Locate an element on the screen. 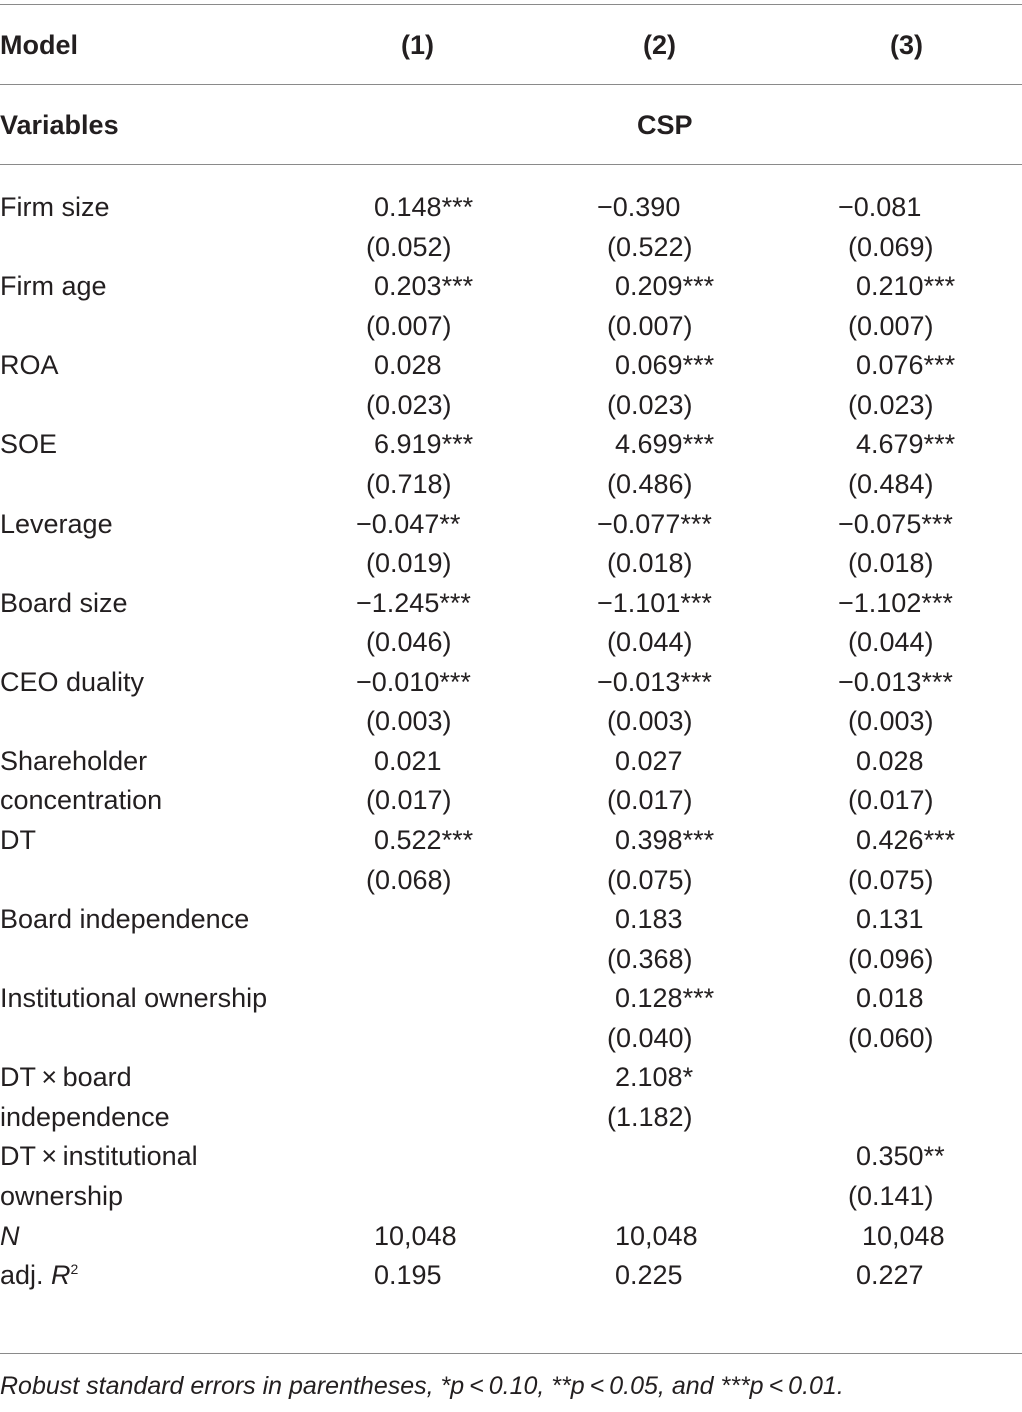  roa-c3: 0.076*** is located at coordinates (906, 365).